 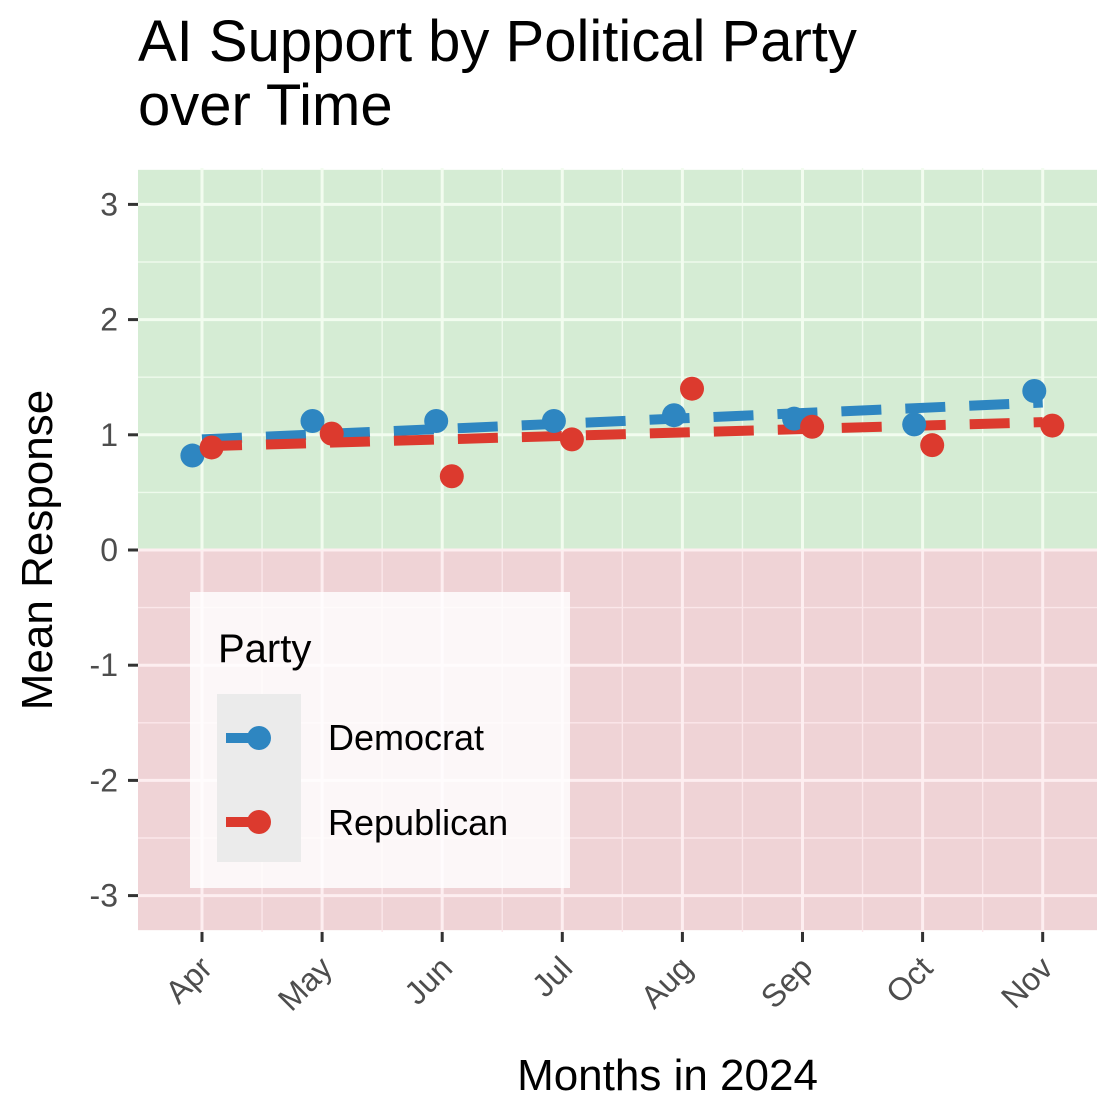 What do you see at coordinates (787, 982) in the screenshot?
I see `x-tick-label: Sep` at bounding box center [787, 982].